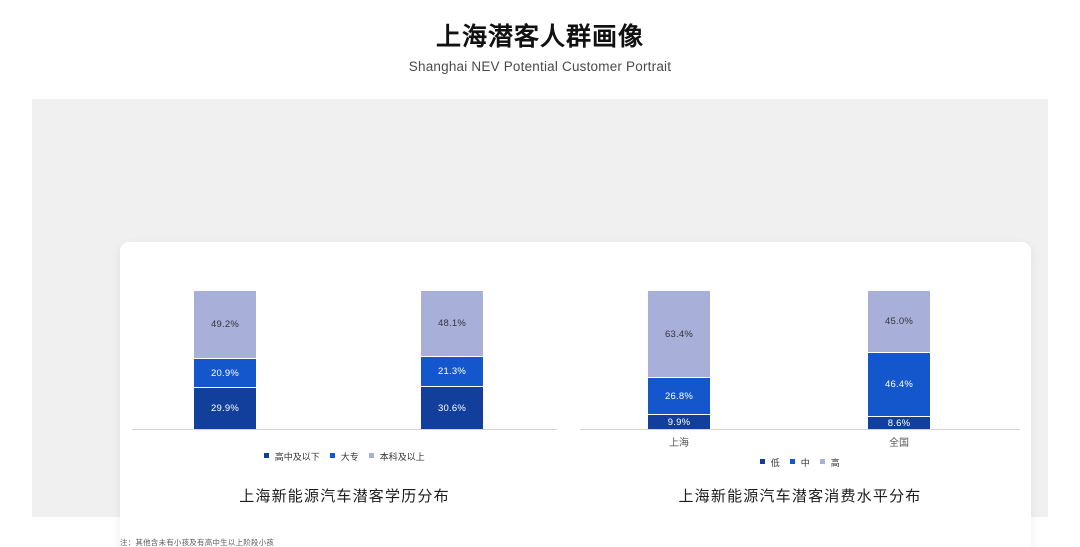 Image resolution: width=1080 pixels, height=547 pixels. I want to click on legend-consumption: 低 中 高, so click(800, 462).